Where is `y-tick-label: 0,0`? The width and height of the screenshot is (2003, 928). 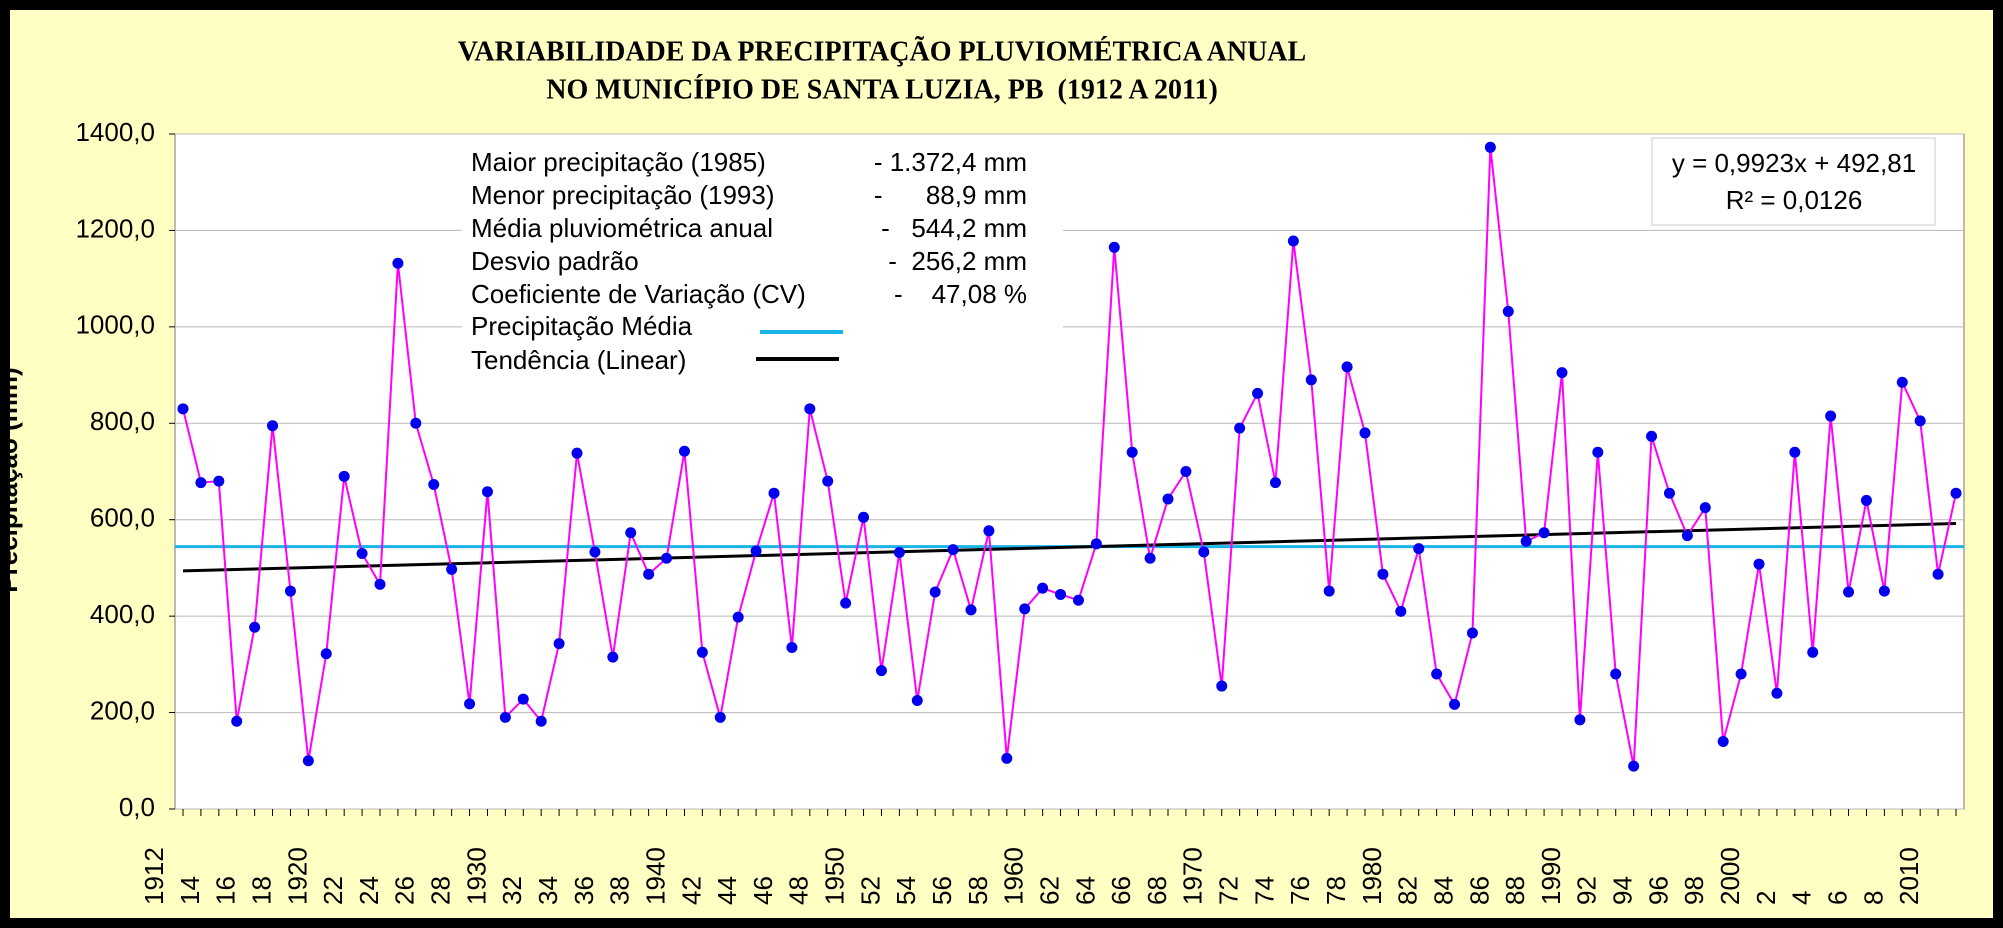
y-tick-label: 0,0 is located at coordinates (137, 807).